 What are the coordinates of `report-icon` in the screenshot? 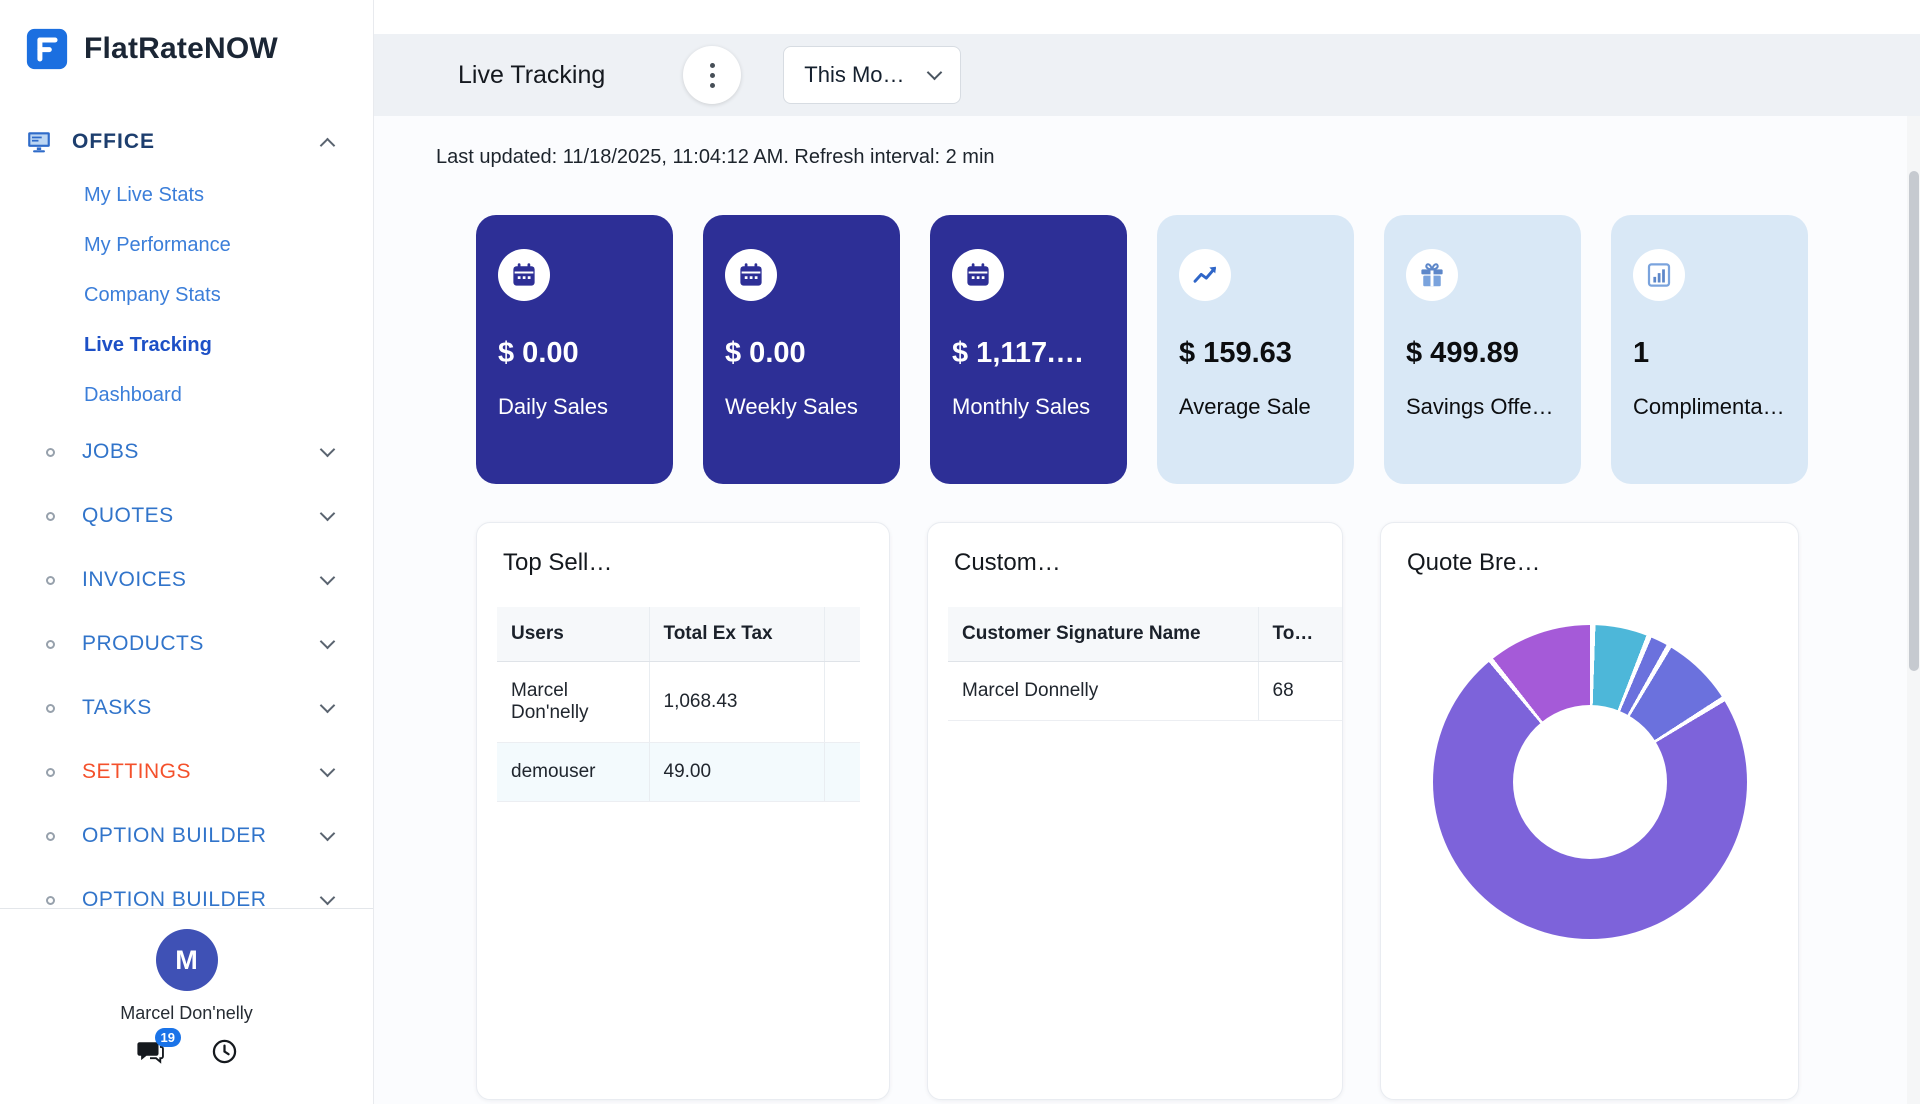 It's located at (1659, 275).